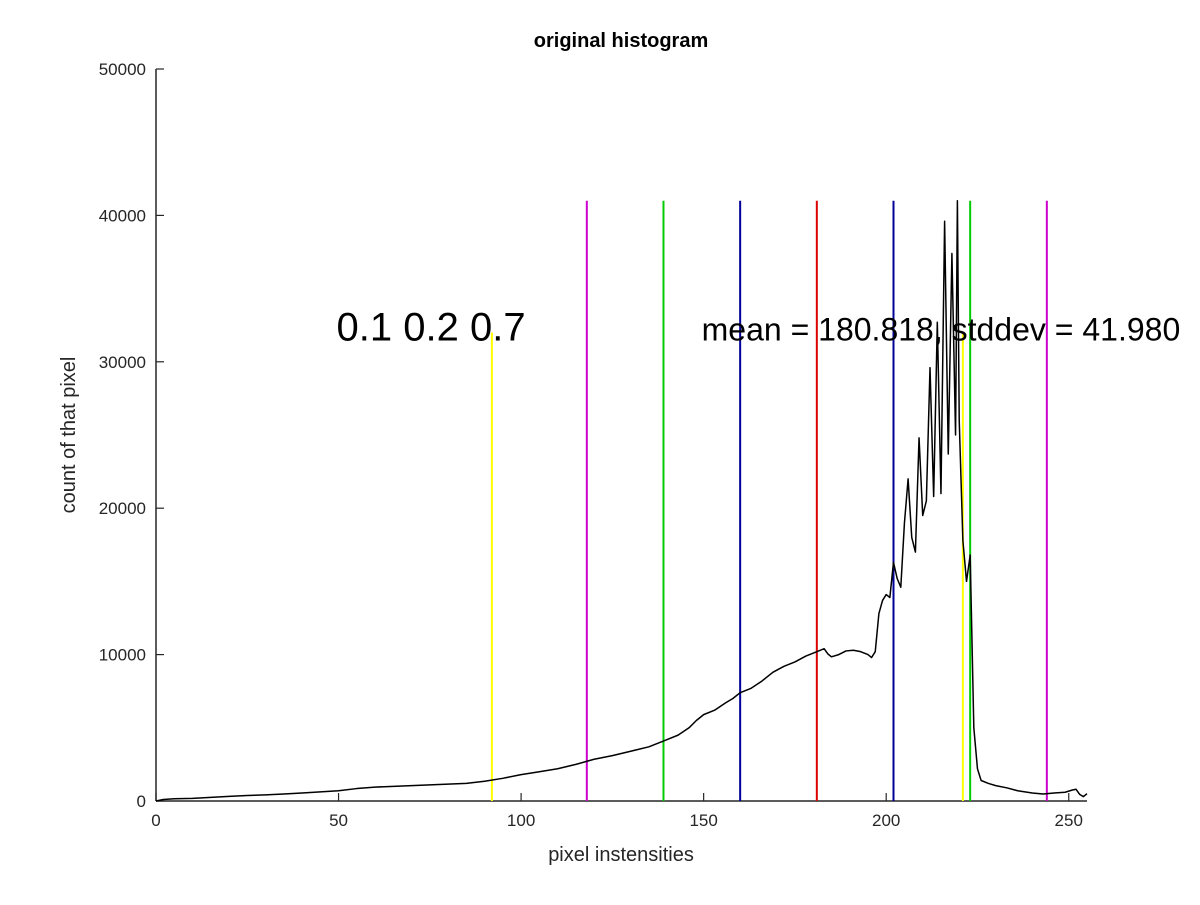 The height and width of the screenshot is (905, 1200). I want to click on y-tick-label: 40000, so click(122, 215).